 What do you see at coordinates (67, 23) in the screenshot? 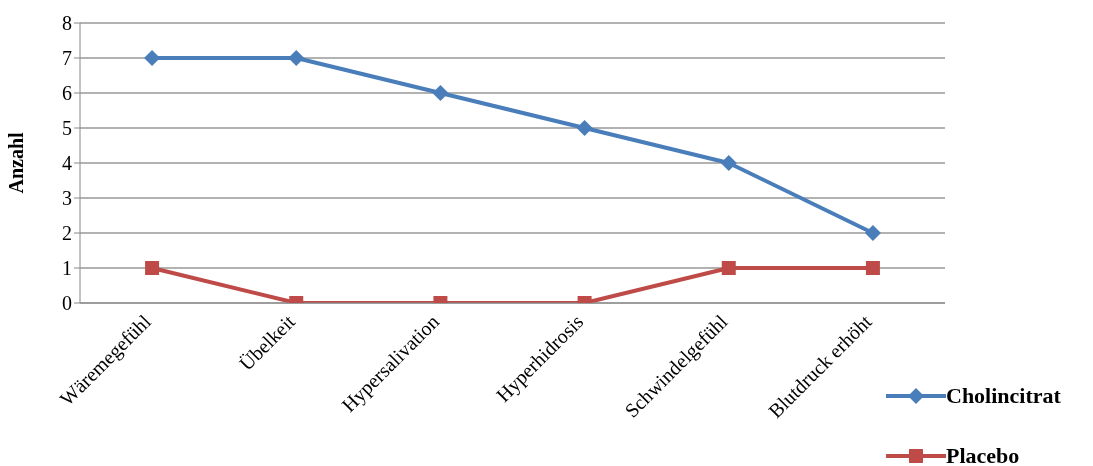
I see `y-tick-label: 8` at bounding box center [67, 23].